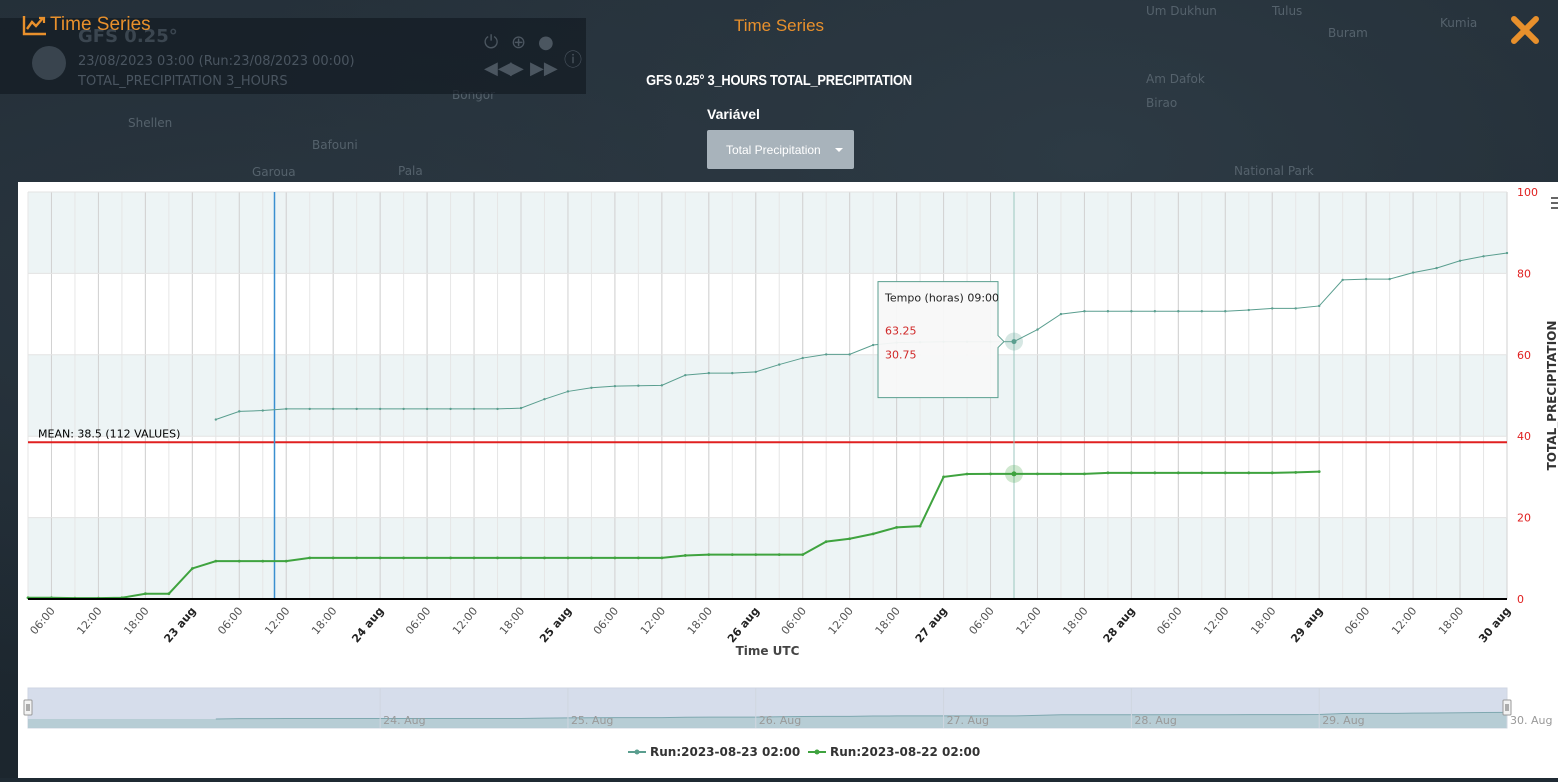  Describe the element at coordinates (901, 331) in the screenshot. I see `tooltip-value: 63.25` at that location.